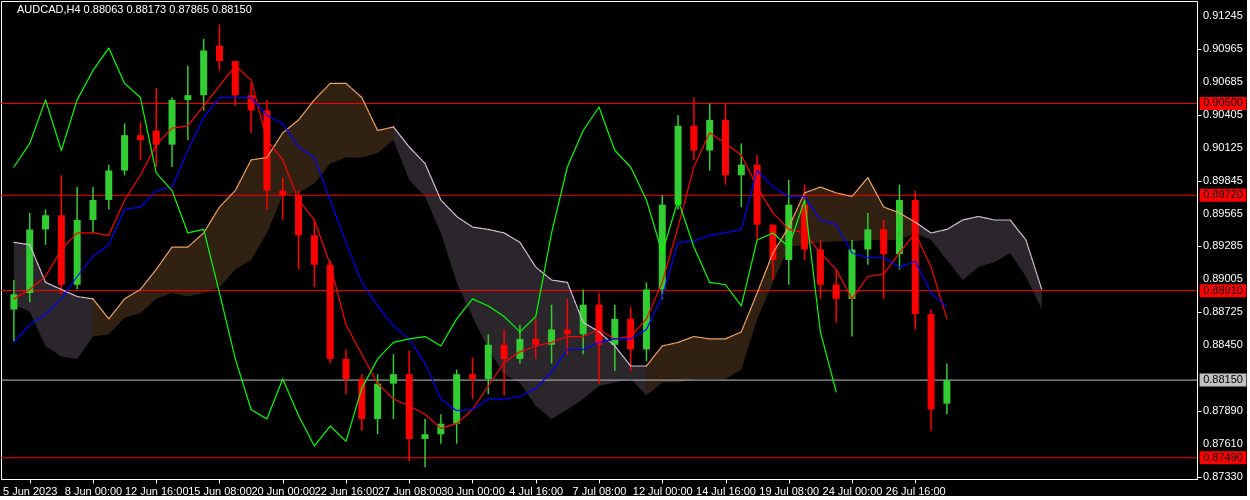 The height and width of the screenshot is (500, 1250). Describe the element at coordinates (1223, 289) in the screenshot. I see `ref-line-label: 0.88910` at that location.